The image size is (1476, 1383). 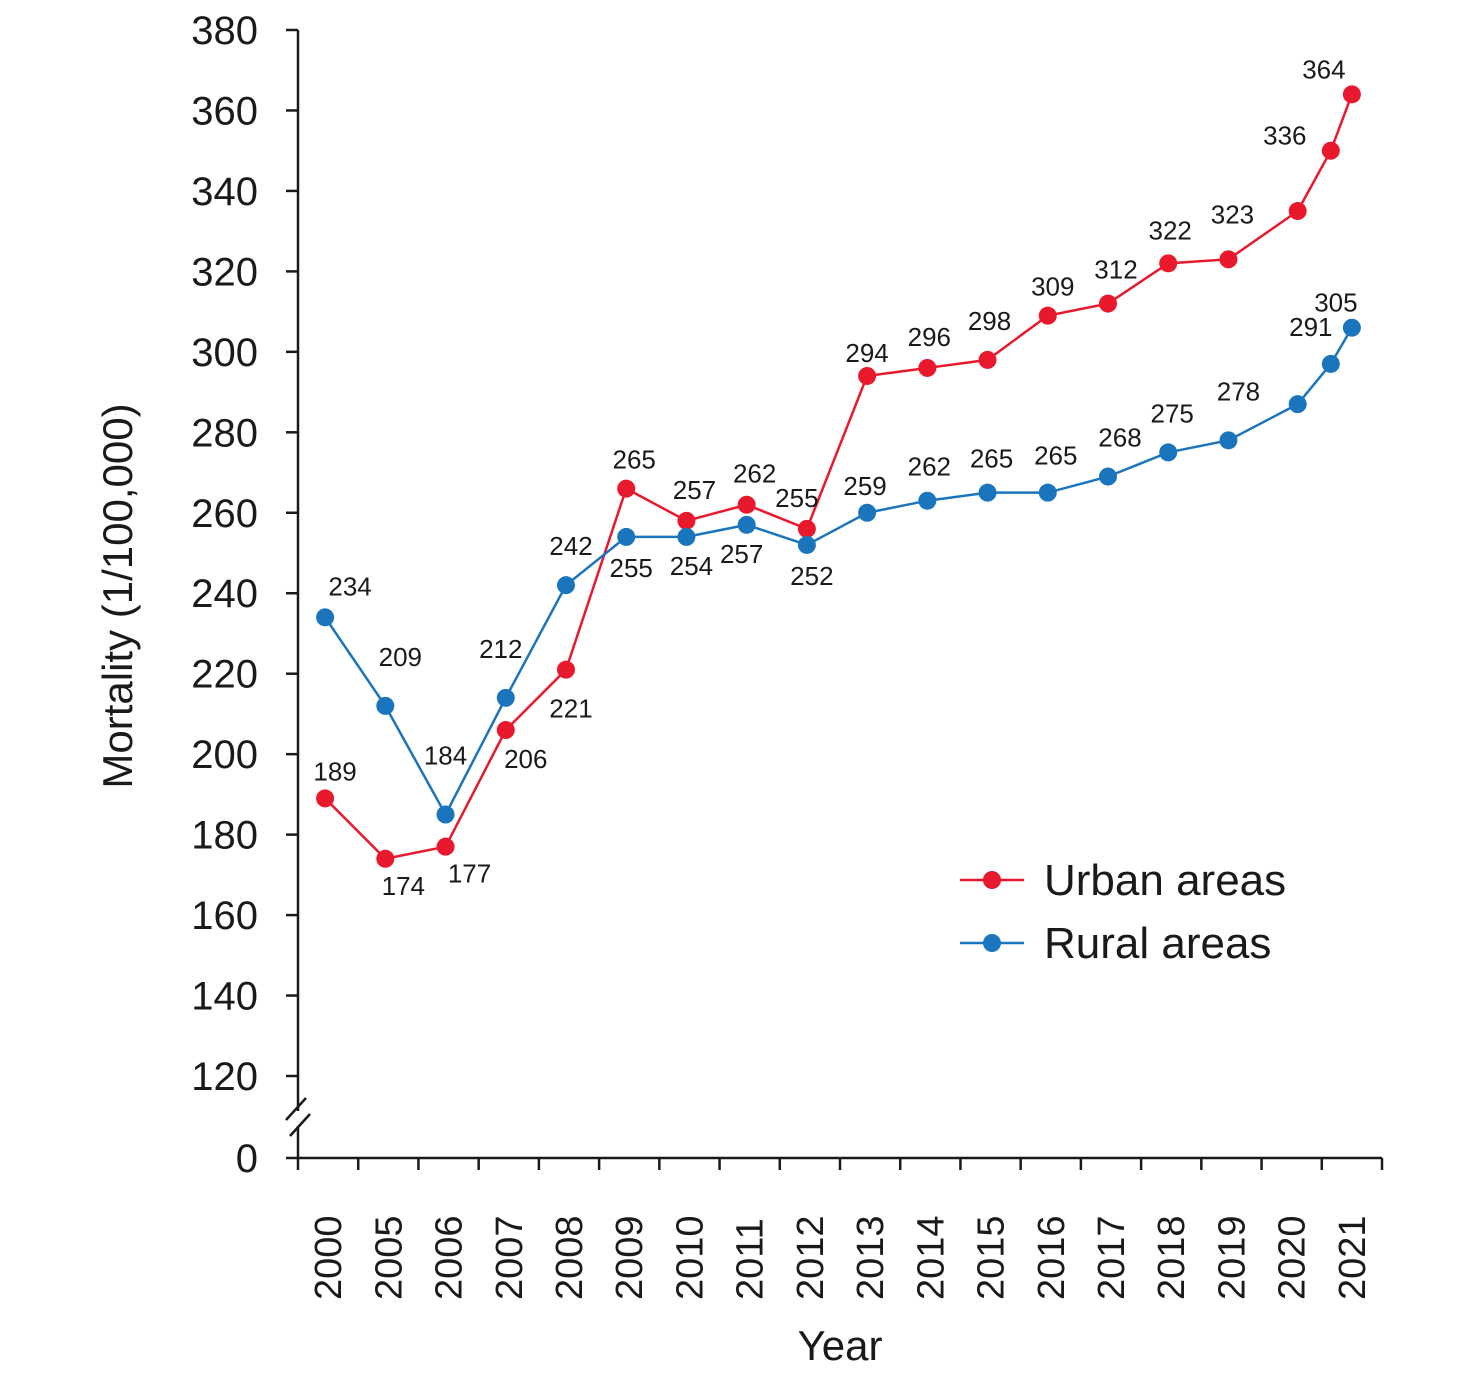 What do you see at coordinates (631, 568) in the screenshot?
I see `rural-data-label: 255` at bounding box center [631, 568].